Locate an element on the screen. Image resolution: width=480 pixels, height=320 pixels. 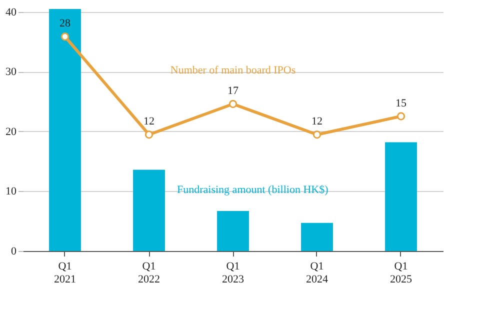
text: Number of main board IPOs is located at coordinates (233, 70).